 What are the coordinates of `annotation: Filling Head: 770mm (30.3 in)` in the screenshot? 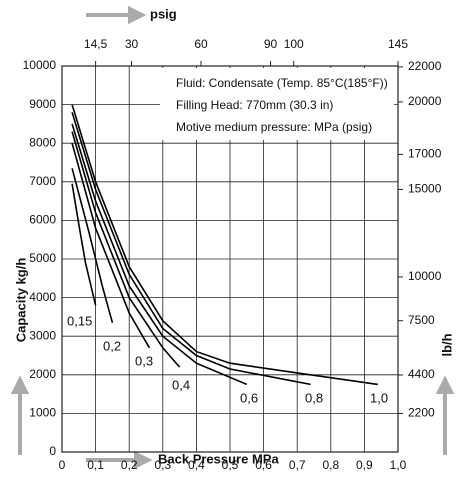 It's located at (254, 105).